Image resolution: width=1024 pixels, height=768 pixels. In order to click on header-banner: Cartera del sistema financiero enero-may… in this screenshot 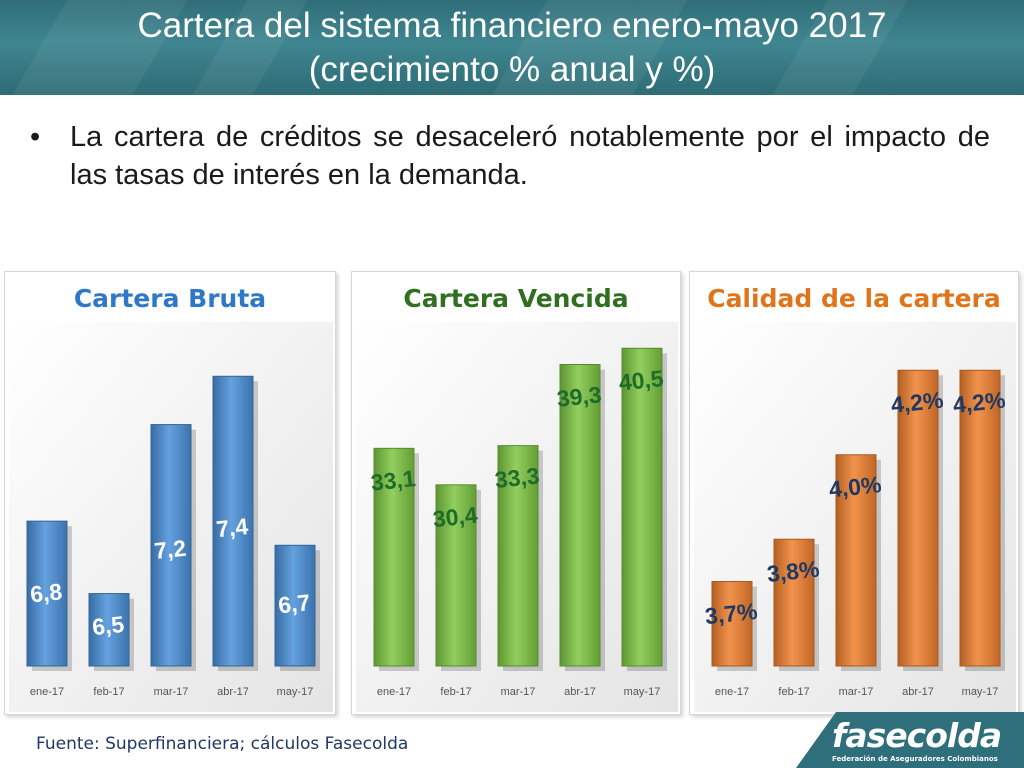, I will do `click(512, 47)`.